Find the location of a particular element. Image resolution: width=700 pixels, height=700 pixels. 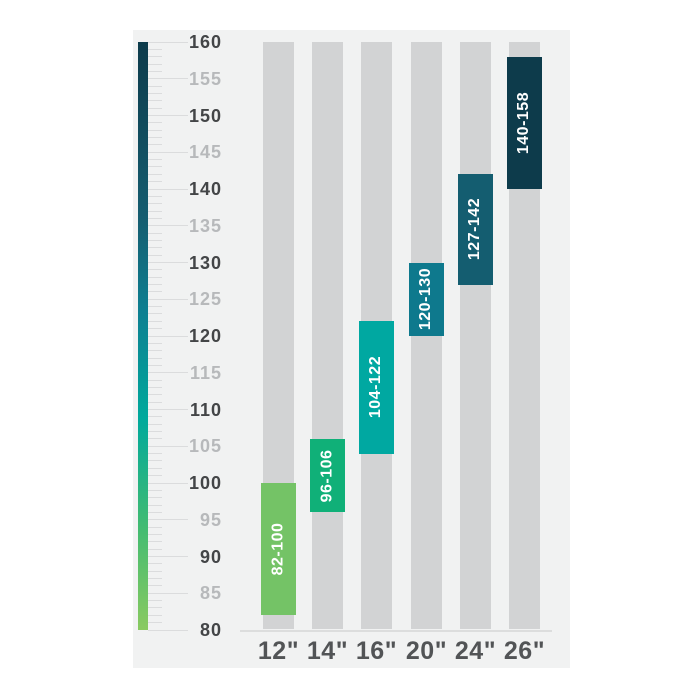

range-bar-label: 104-122 is located at coordinates (376, 387).